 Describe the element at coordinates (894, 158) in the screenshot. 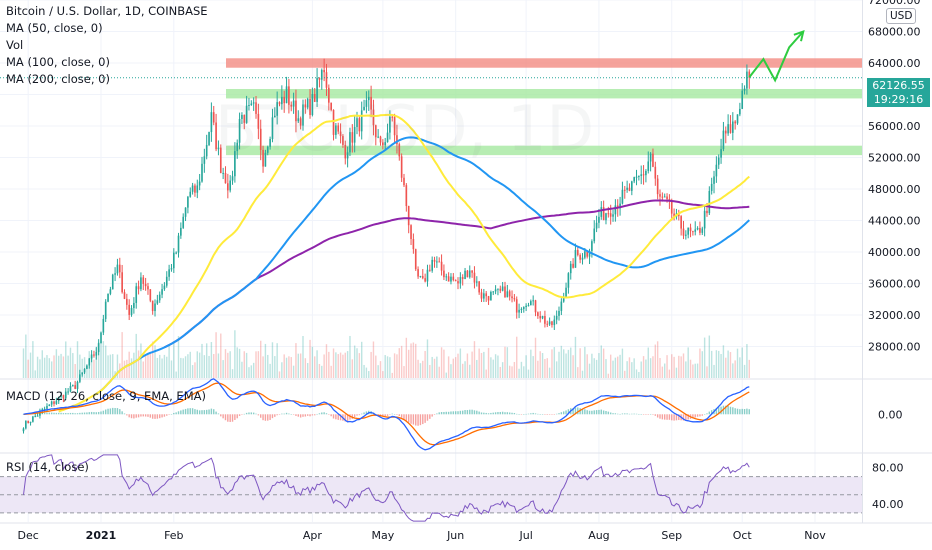

I see `y-tick-label: 52000.00` at that location.